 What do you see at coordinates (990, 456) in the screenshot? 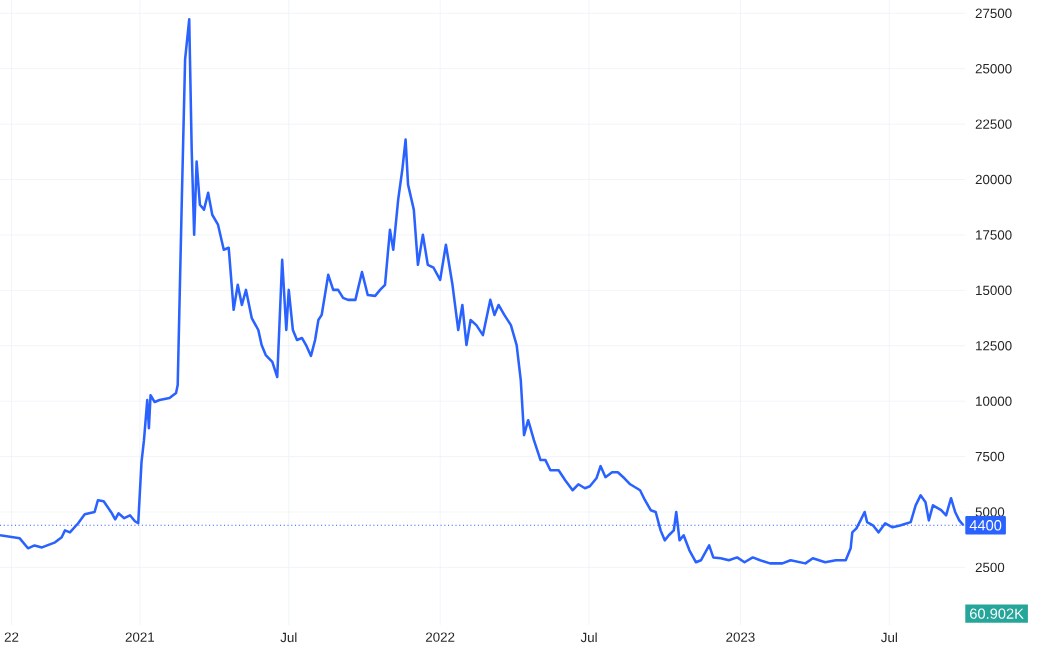
I see `y-tick-label: 7500` at bounding box center [990, 456].